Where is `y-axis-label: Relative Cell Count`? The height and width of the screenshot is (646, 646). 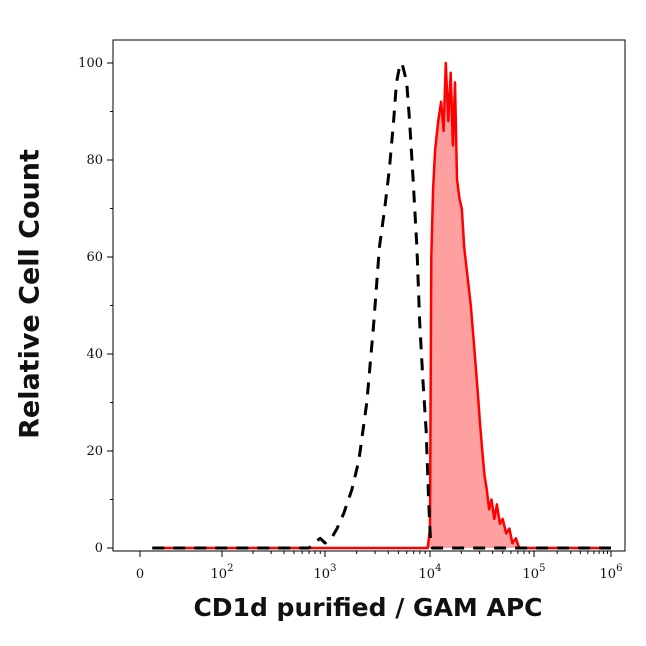
y-axis-label: Relative Cell Count is located at coordinates (30, 294).